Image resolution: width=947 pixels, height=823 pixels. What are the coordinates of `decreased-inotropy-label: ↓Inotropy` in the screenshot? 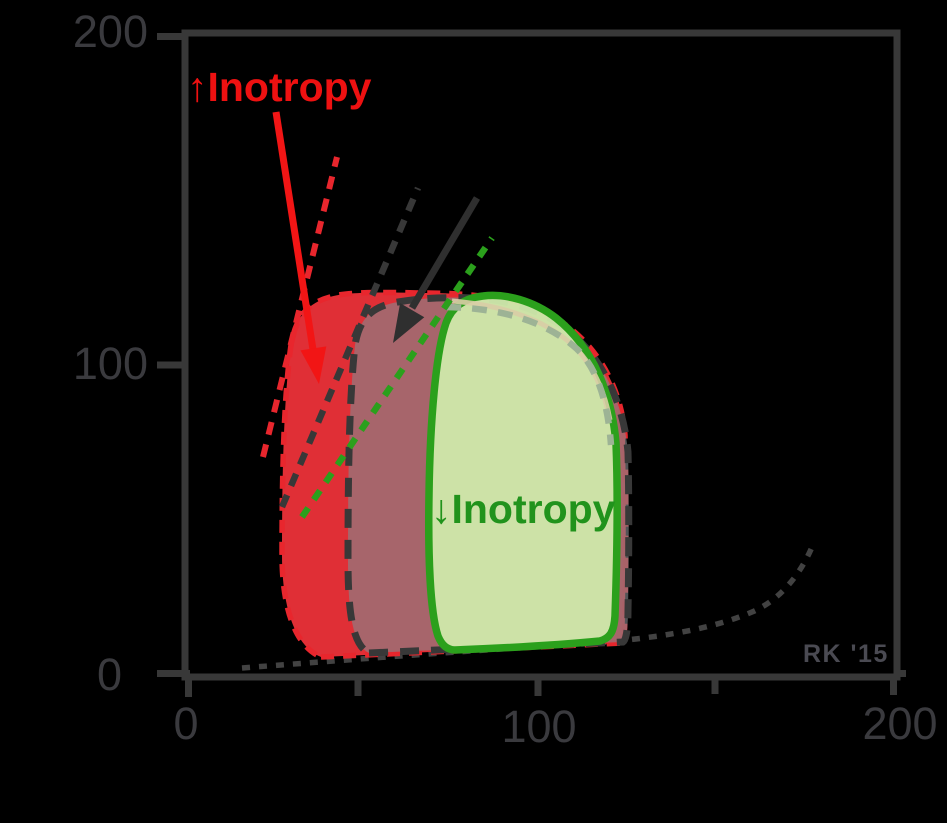 It's located at (523, 509).